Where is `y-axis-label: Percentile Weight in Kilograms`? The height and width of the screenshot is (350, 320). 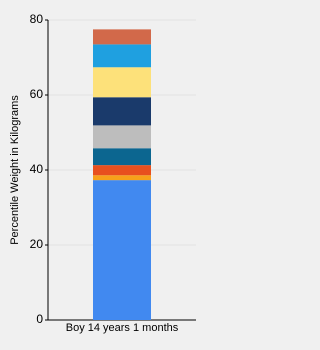
y-axis-label: Percentile Weight in Kilograms is located at coordinates (15, 170).